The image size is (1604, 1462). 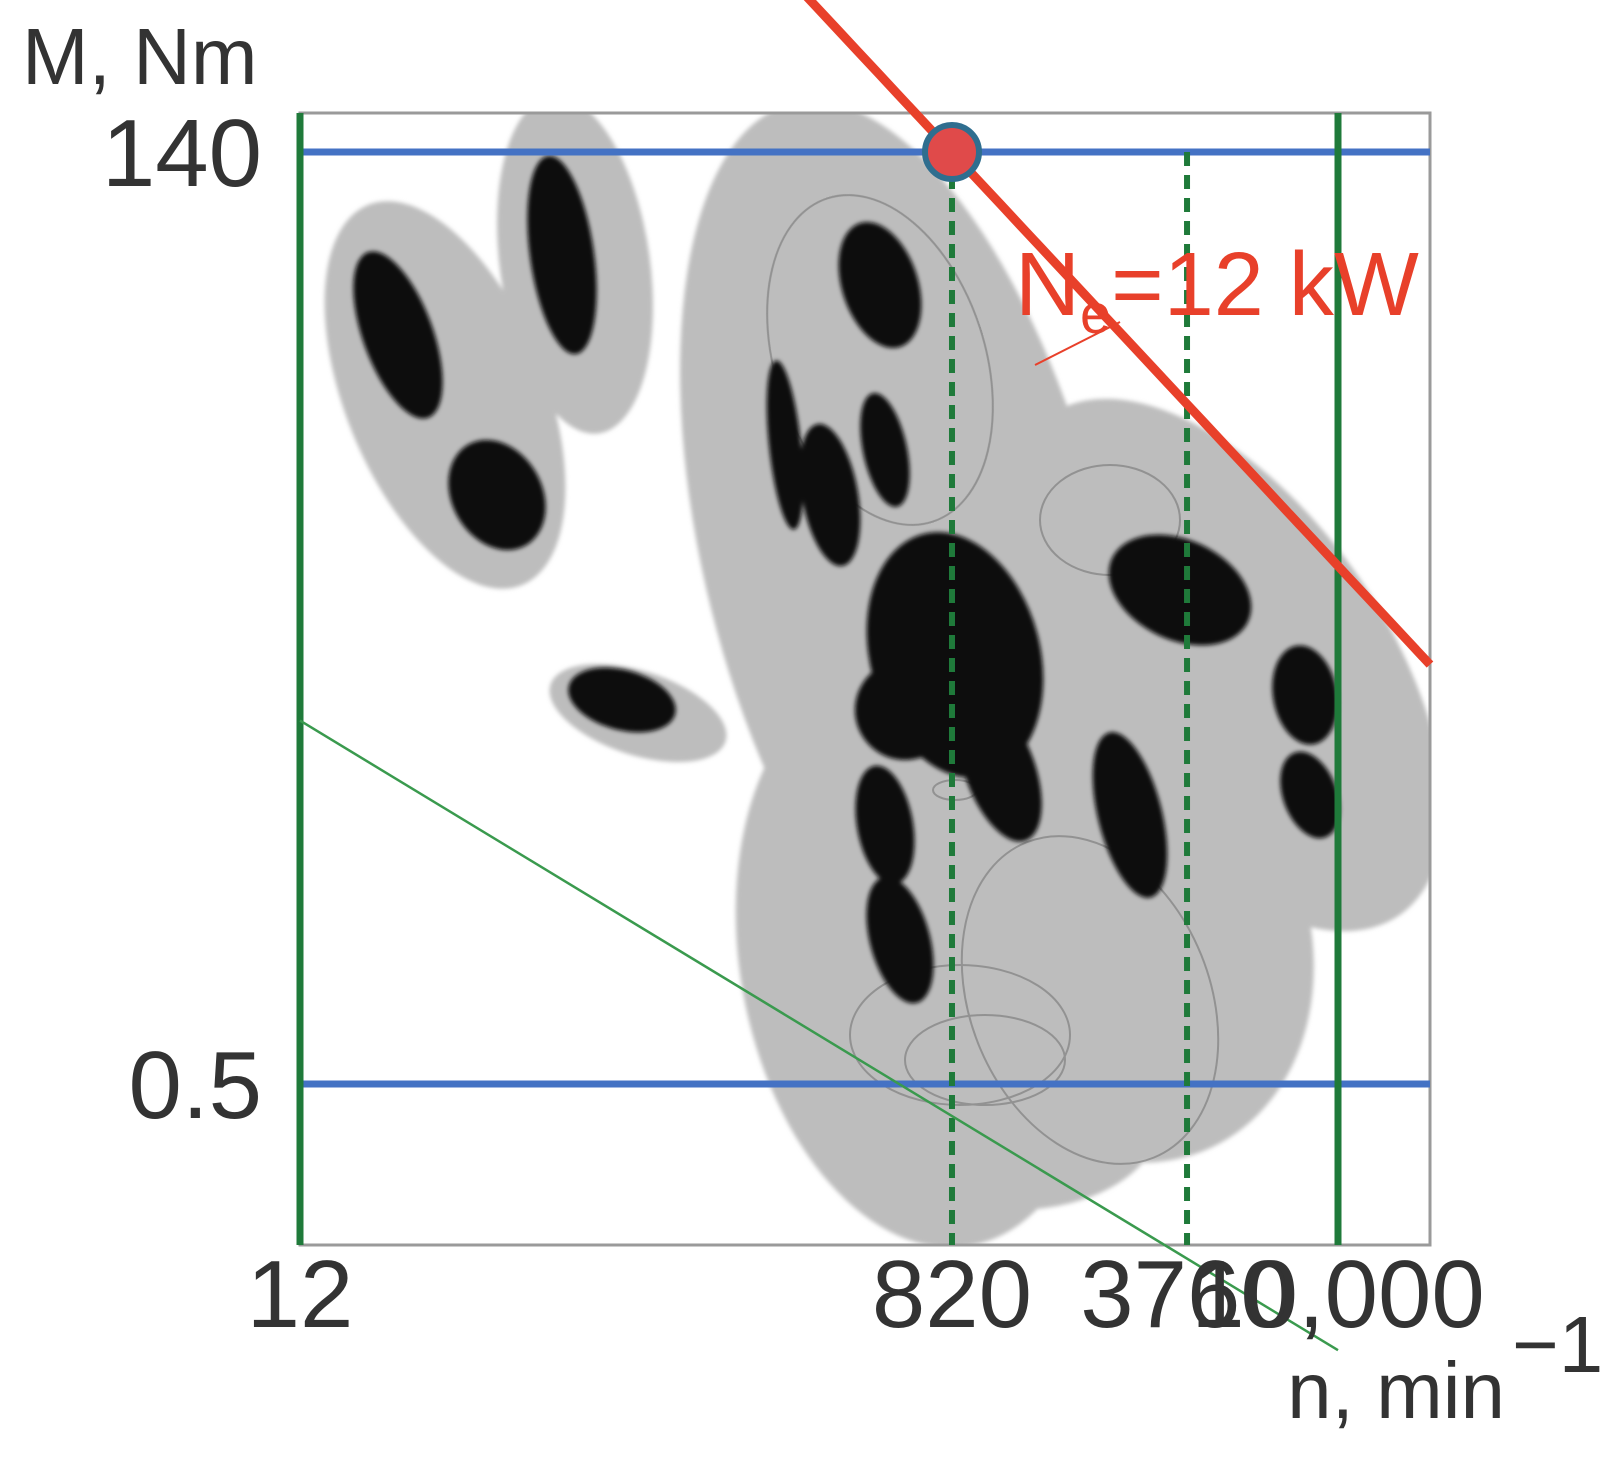 What do you see at coordinates (182, 619) in the screenshot?
I see `y-tick-labels: 140 0.5` at bounding box center [182, 619].